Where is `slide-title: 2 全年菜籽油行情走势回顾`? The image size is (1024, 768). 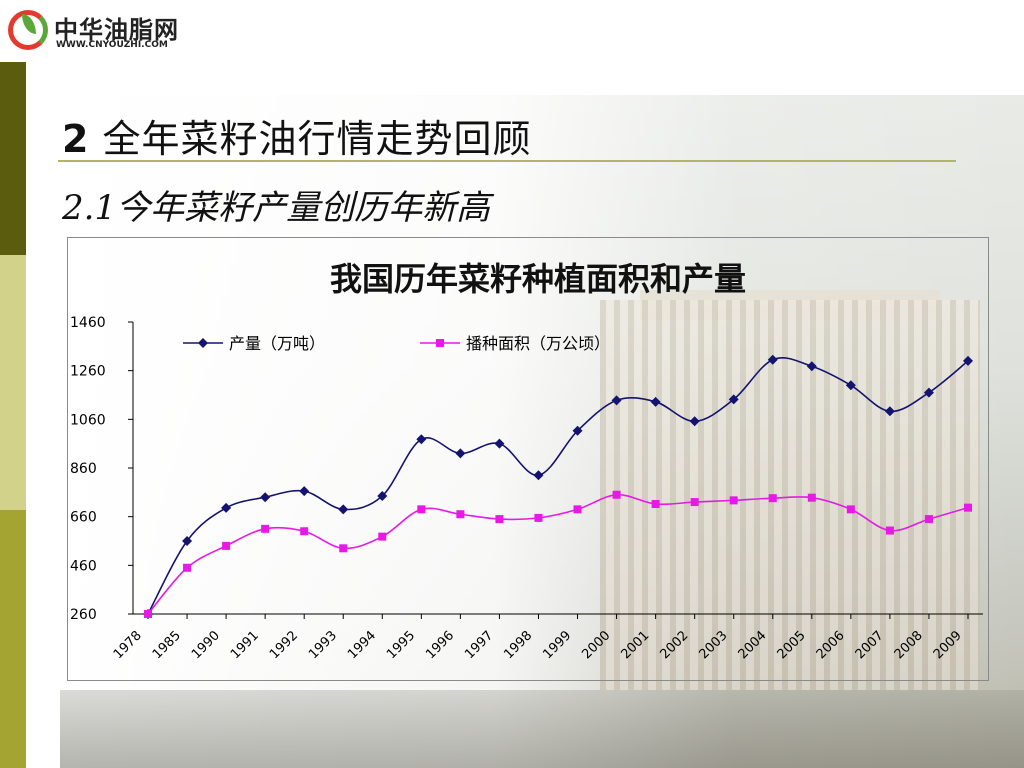
slide-title: 2 全年菜籽油行情走势回顾 is located at coordinates (297, 135).